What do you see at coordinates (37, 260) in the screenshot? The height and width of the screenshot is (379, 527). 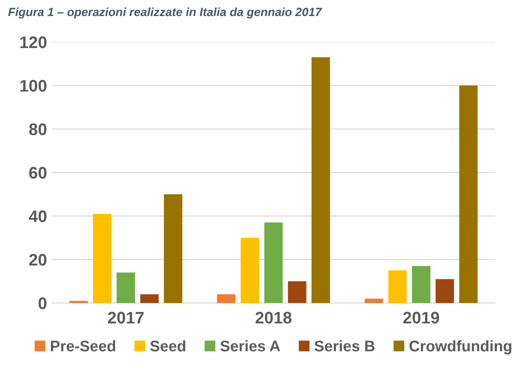 I see `y-tick-label: 20` at bounding box center [37, 260].